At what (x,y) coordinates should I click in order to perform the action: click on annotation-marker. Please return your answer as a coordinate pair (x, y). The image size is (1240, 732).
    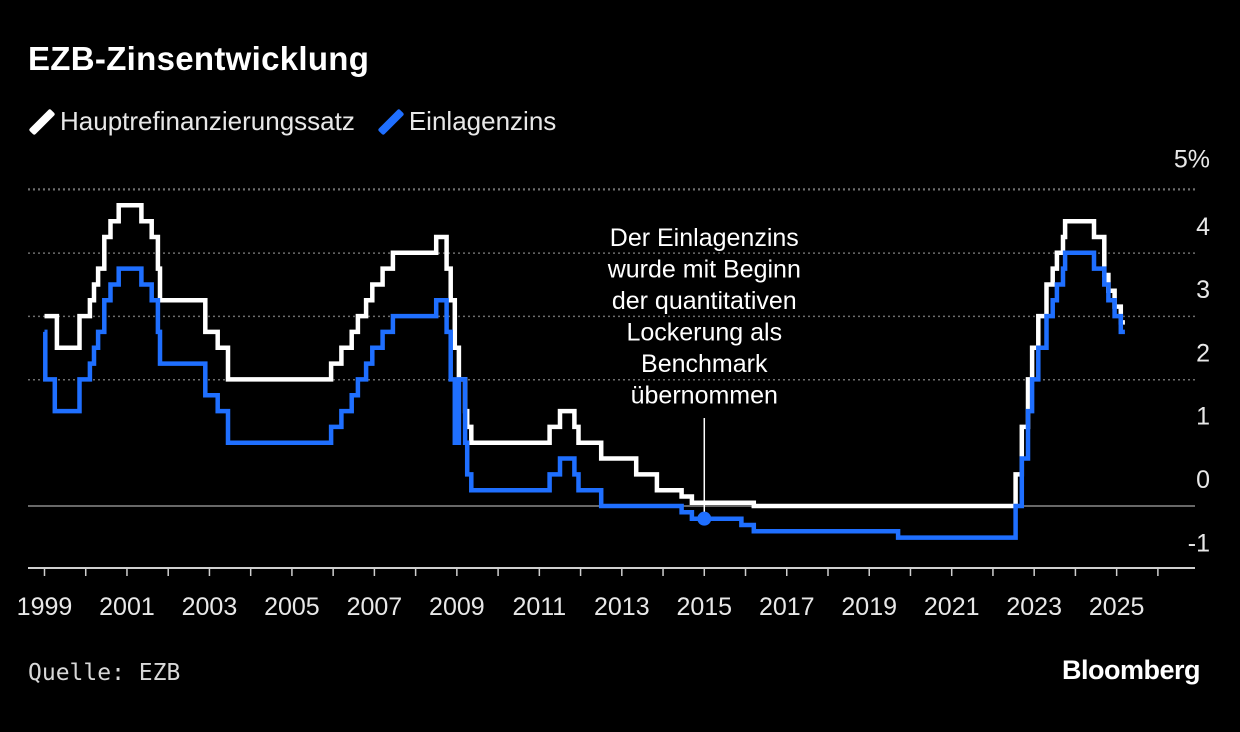
    Looking at the image, I should click on (704, 518).